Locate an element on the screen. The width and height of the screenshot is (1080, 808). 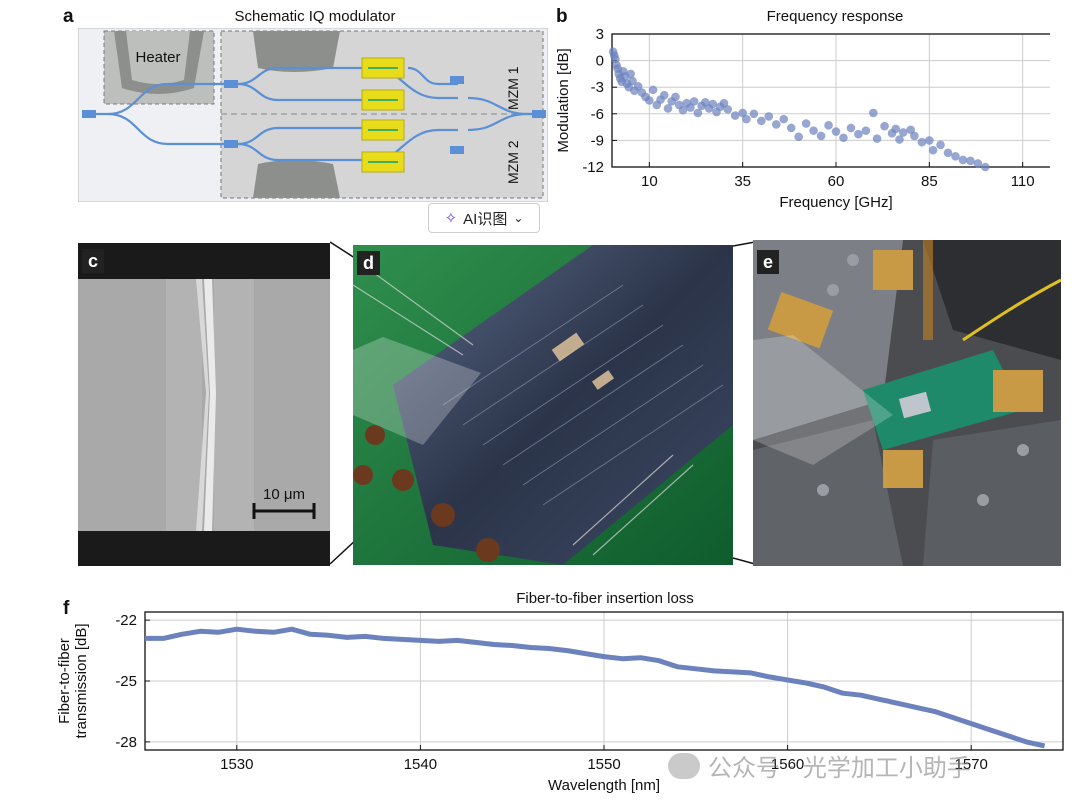
panel-b-letter: b is located at coordinates (562, 16).